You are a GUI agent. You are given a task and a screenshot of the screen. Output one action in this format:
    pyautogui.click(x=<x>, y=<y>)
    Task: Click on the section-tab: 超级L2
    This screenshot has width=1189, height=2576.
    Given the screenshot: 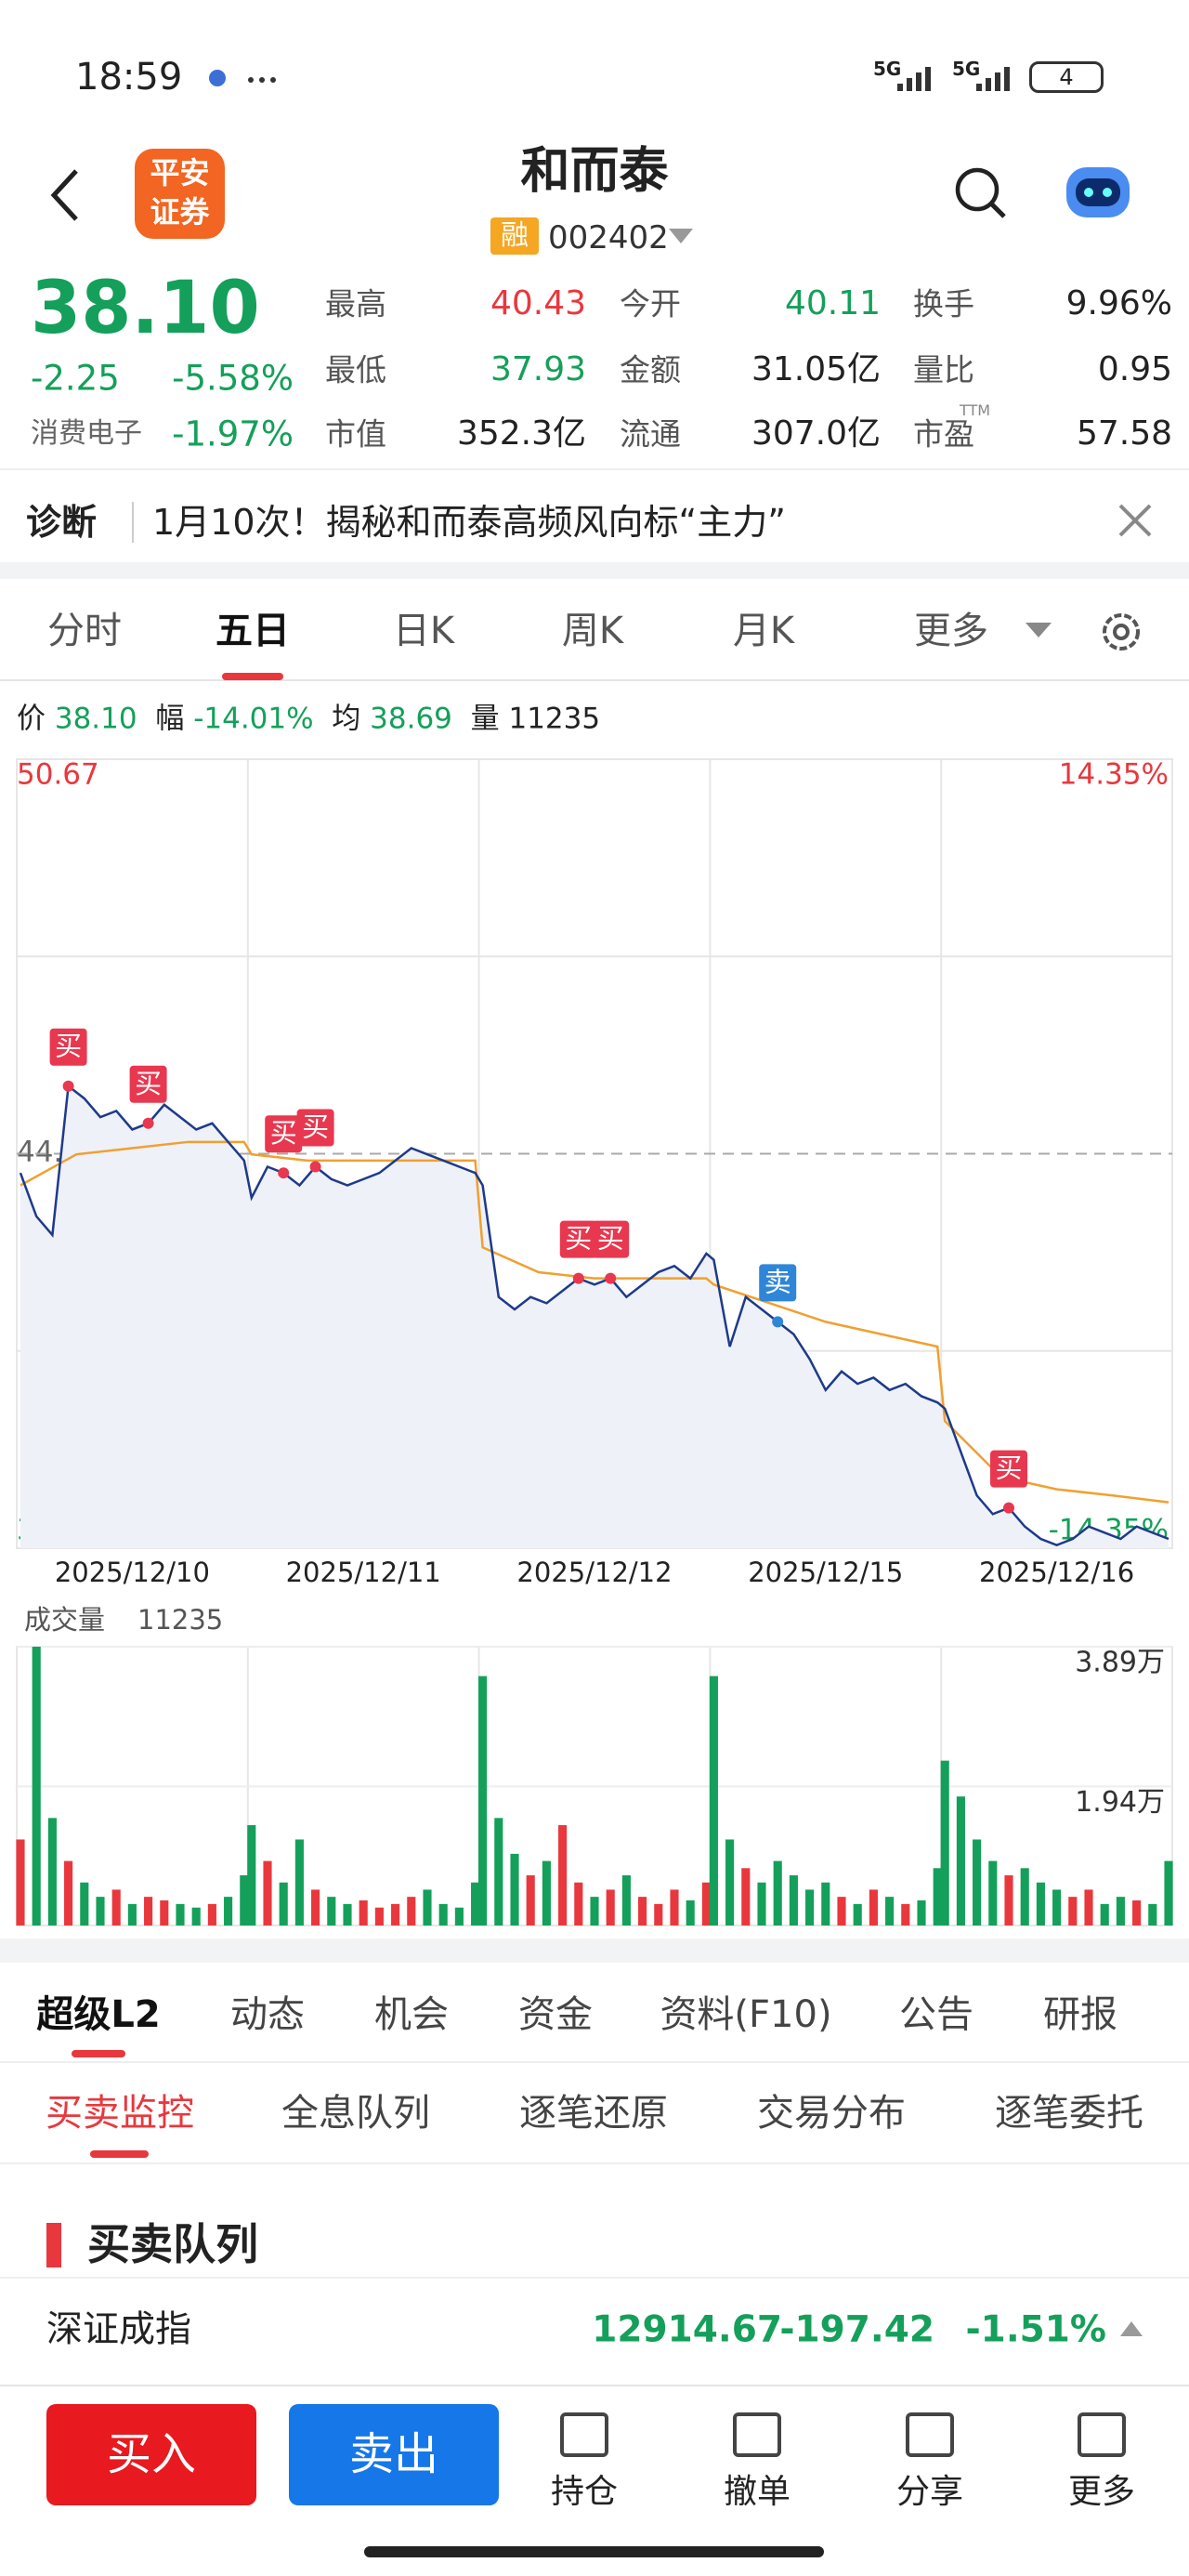 What is the action you would take?
    pyautogui.click(x=98, y=2014)
    